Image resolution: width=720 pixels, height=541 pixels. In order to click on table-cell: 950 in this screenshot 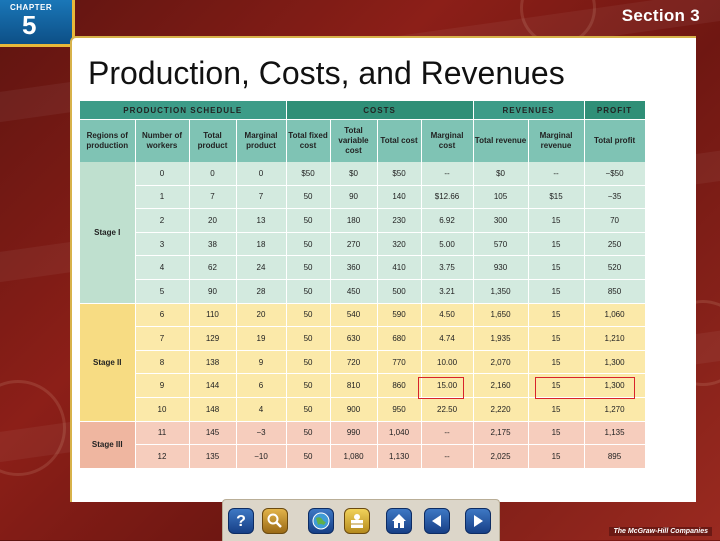, I will do `click(399, 409)`.